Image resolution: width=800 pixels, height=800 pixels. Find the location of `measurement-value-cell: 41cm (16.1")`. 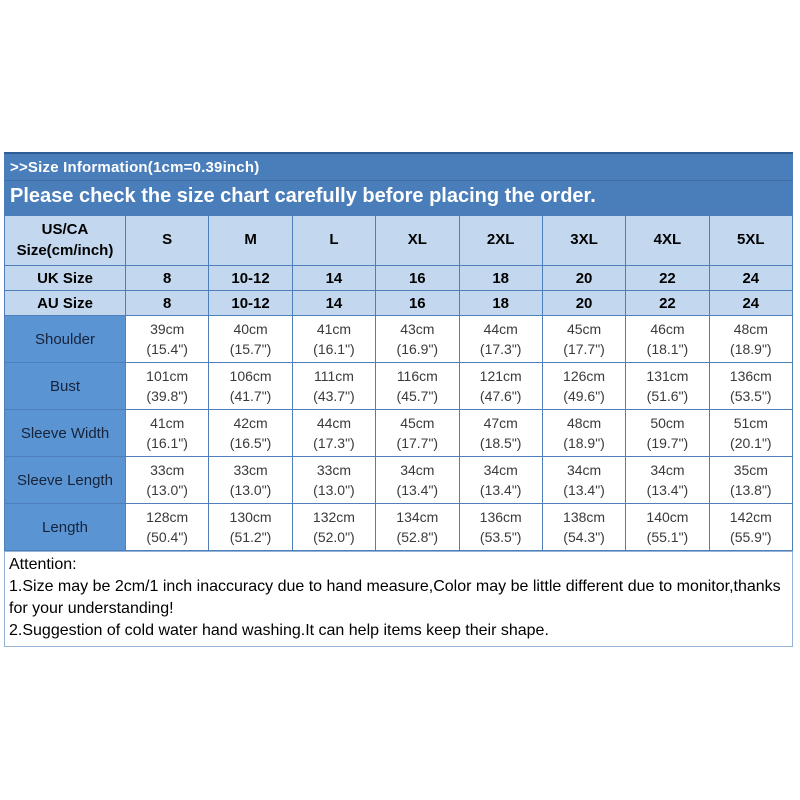

measurement-value-cell: 41cm (16.1") is located at coordinates (167, 433).